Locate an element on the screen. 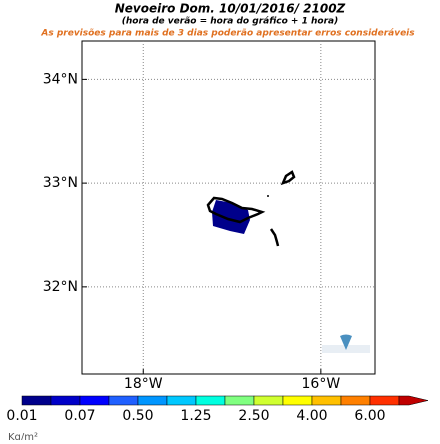 This screenshot has width=440, height=444. colorbar-arrow is located at coordinates (413, 400).